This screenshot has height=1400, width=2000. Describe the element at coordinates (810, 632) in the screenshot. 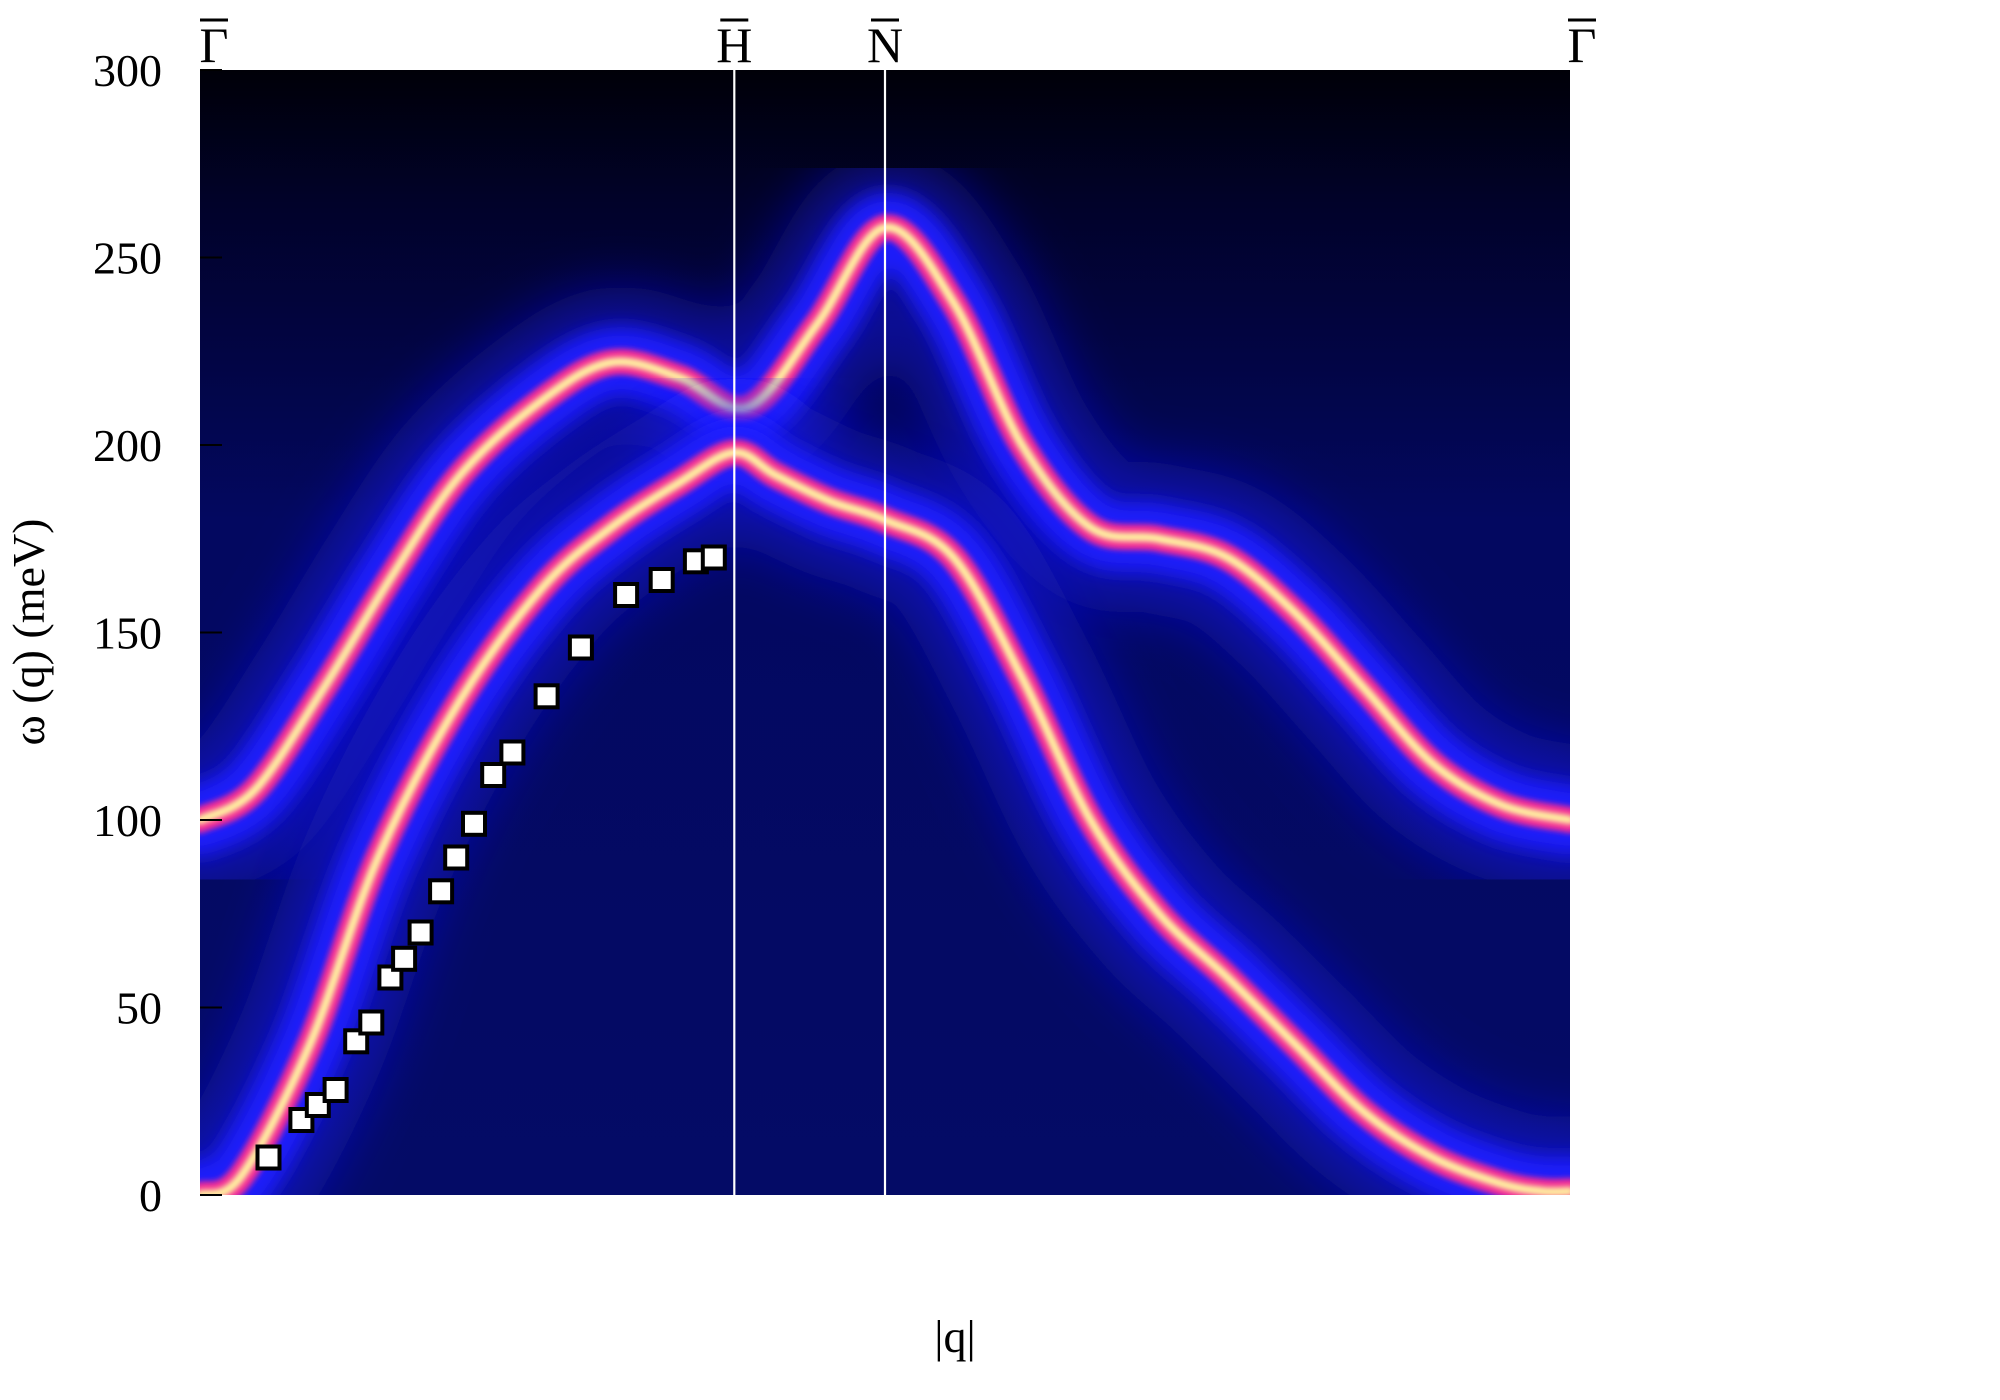

I see `high-symmetry-dividers` at that location.